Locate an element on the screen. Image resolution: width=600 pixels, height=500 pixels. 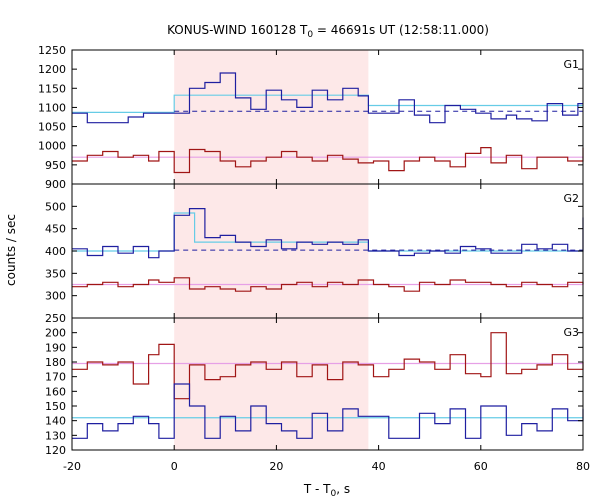
y-tick-label: 500 is located at coordinates (55, 206).